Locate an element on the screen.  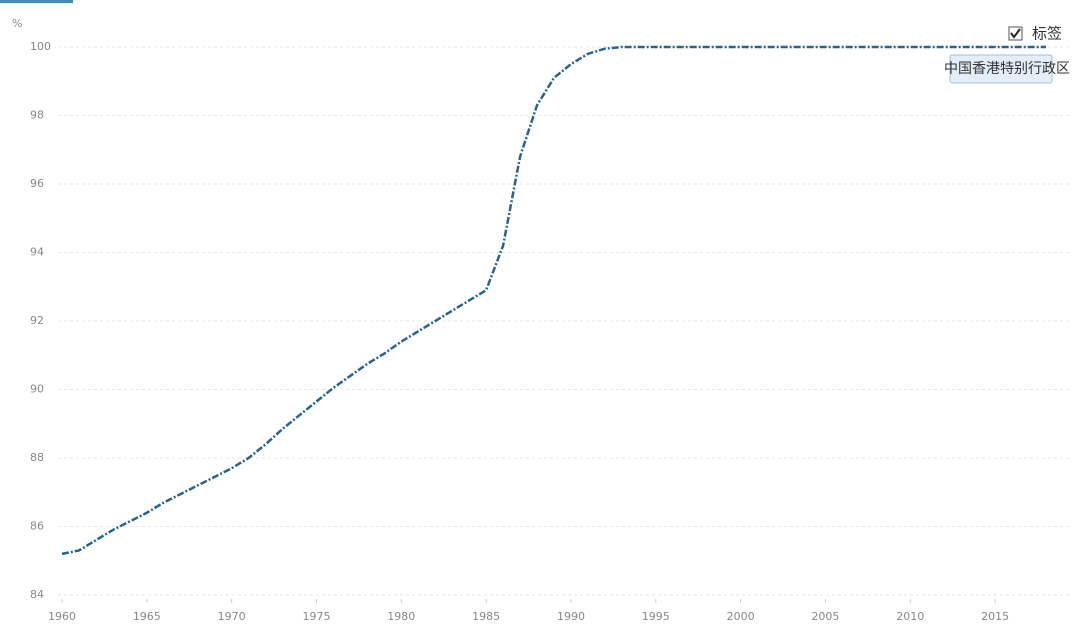
x-tick-label: 1985 is located at coordinates (486, 616).